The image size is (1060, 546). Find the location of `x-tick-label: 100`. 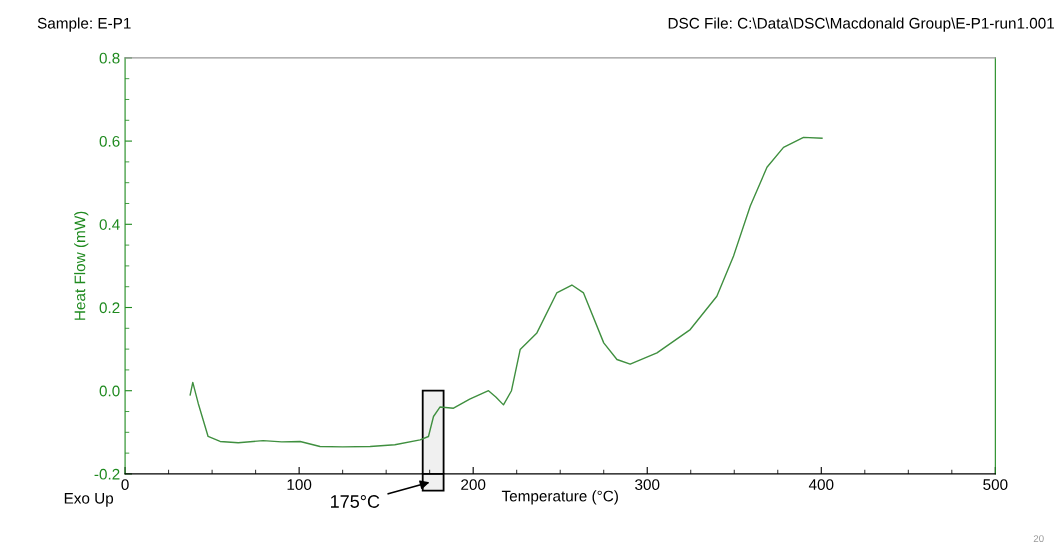

x-tick-label: 100 is located at coordinates (299, 485).